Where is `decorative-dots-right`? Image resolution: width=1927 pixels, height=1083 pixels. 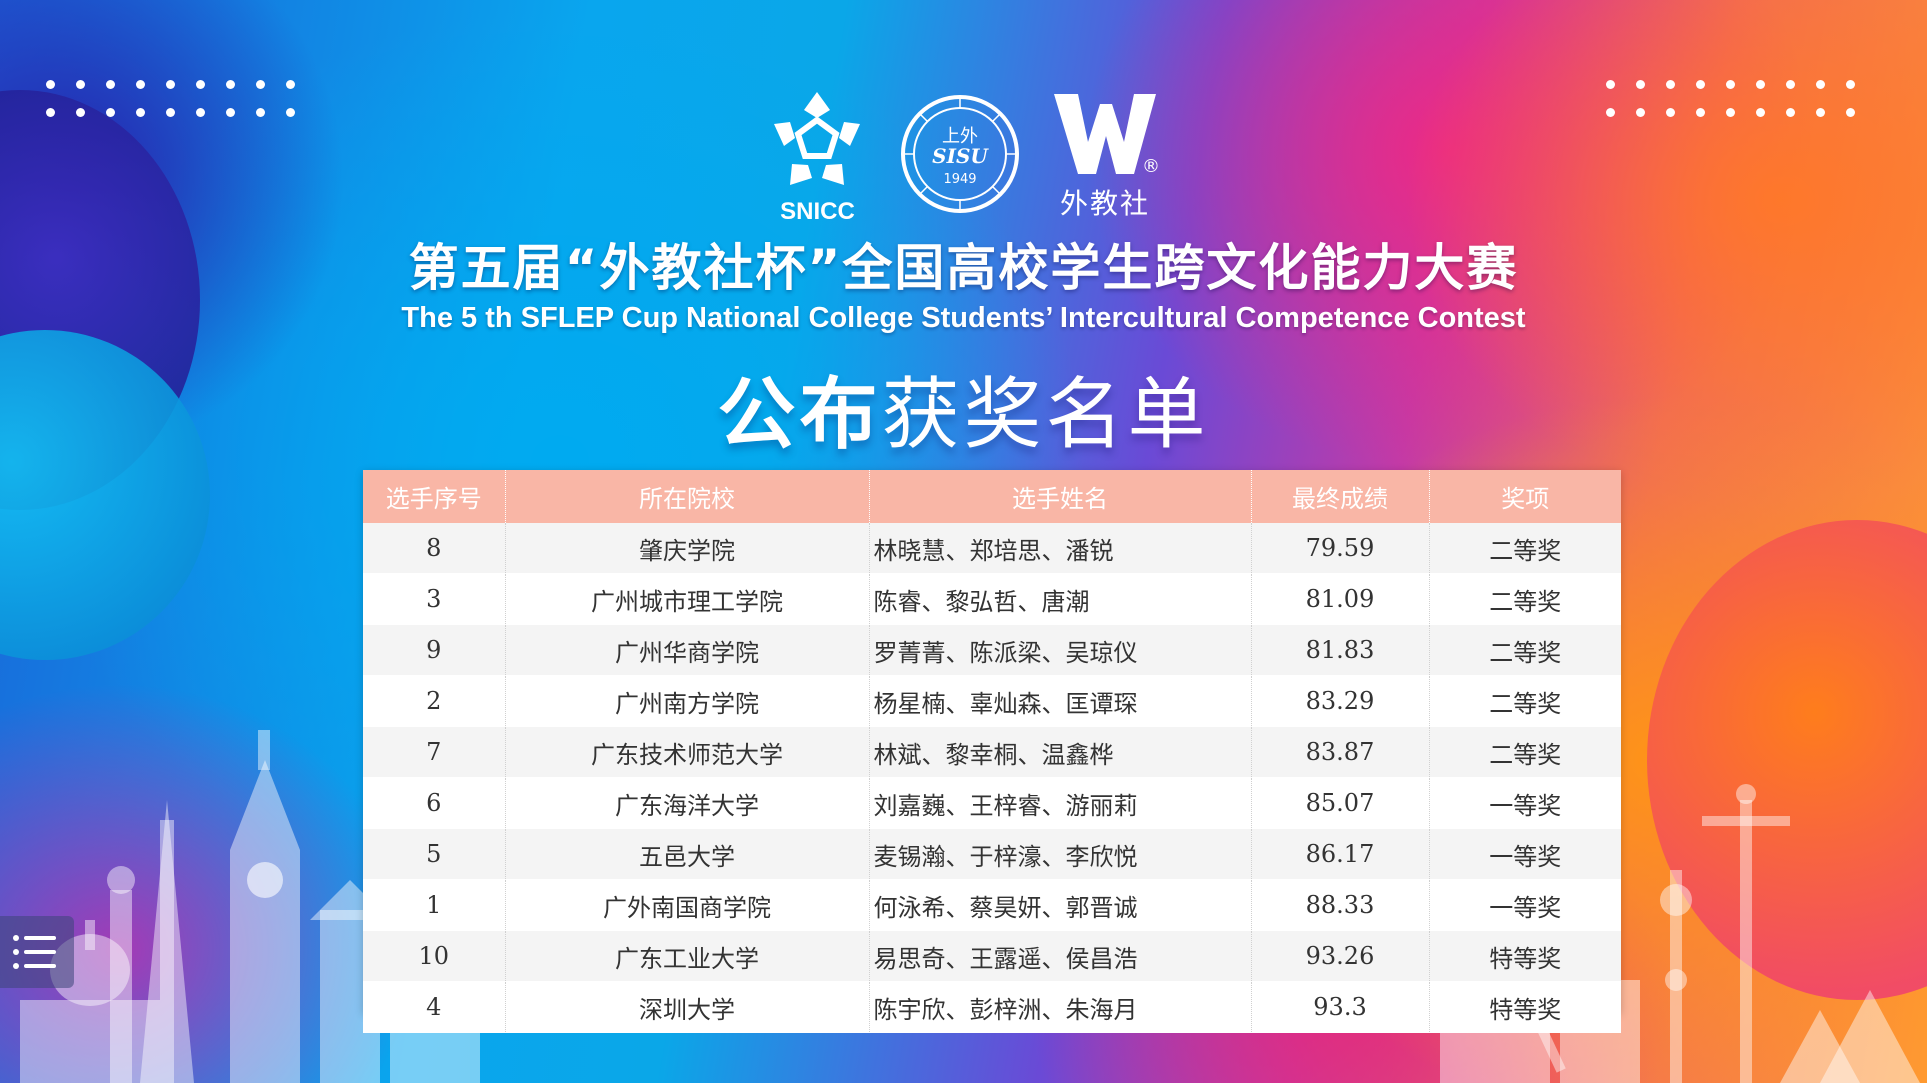 decorative-dots-right is located at coordinates (1731, 98).